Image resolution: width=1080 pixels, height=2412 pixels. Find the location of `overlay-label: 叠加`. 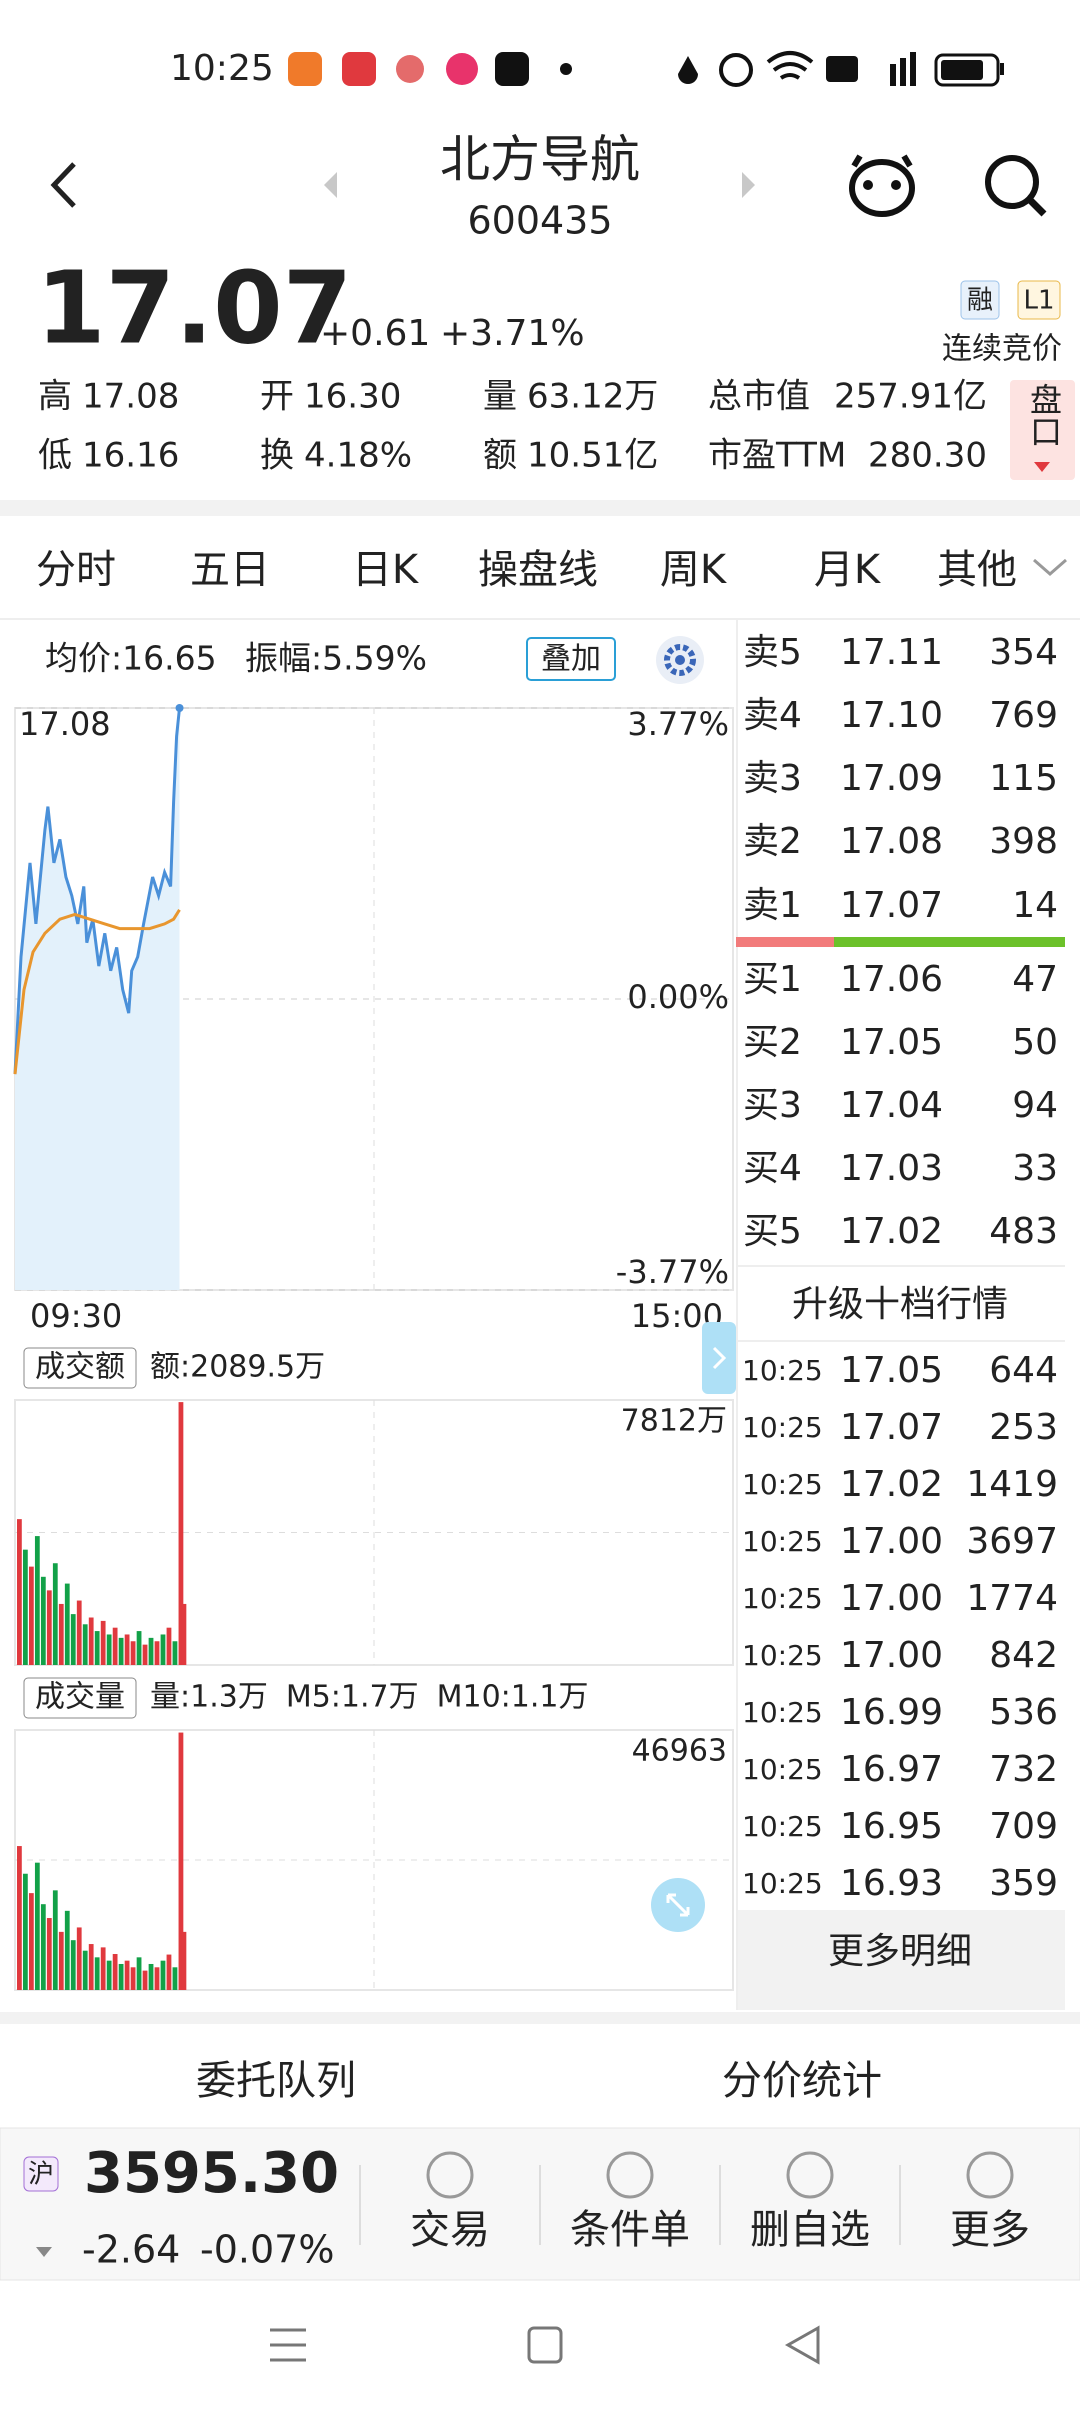

overlay-label: 叠加 is located at coordinates (571, 659).